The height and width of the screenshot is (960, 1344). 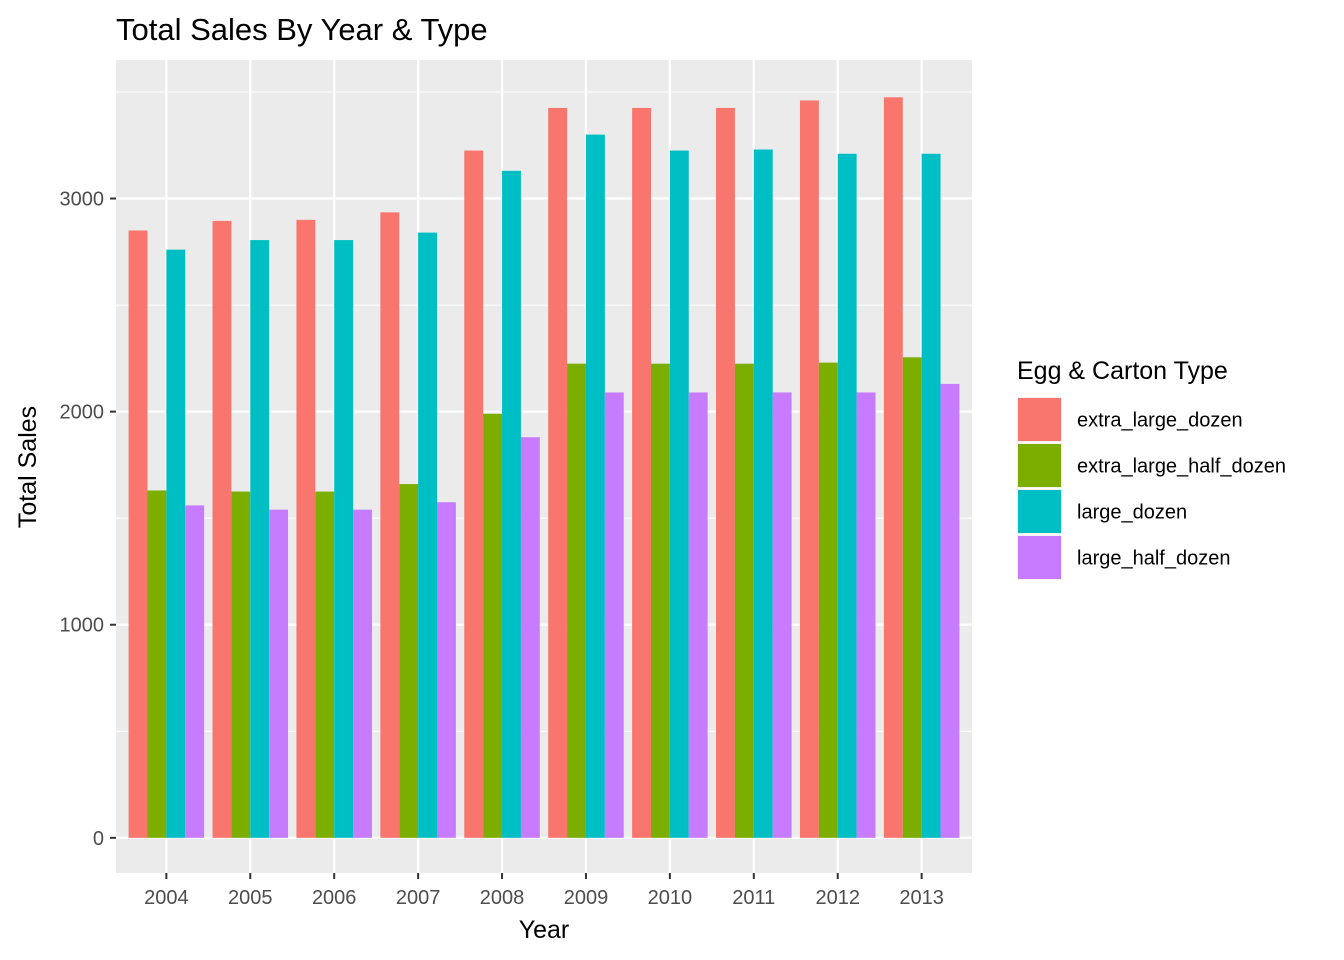 What do you see at coordinates (166, 898) in the screenshot?
I see `x-tick-label: 2004` at bounding box center [166, 898].